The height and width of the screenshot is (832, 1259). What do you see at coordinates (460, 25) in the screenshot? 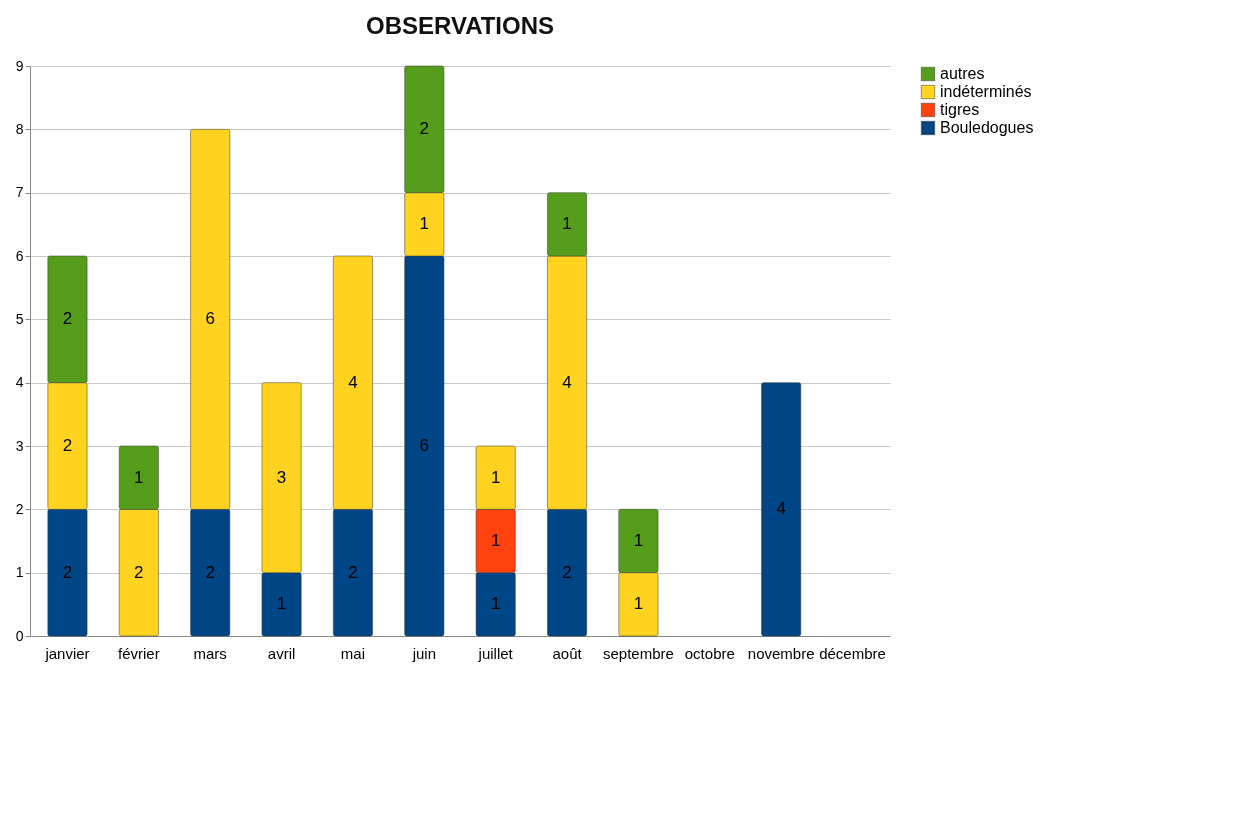
I see `chart-title: OBSERVATIONS` at bounding box center [460, 25].